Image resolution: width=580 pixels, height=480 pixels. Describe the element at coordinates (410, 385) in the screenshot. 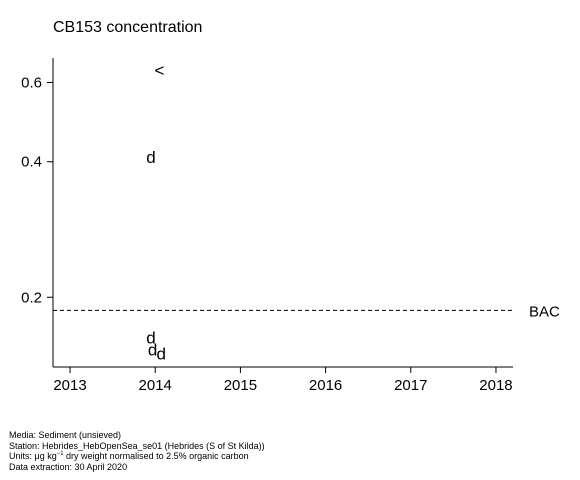

I see `x-tick-label: 2017` at that location.